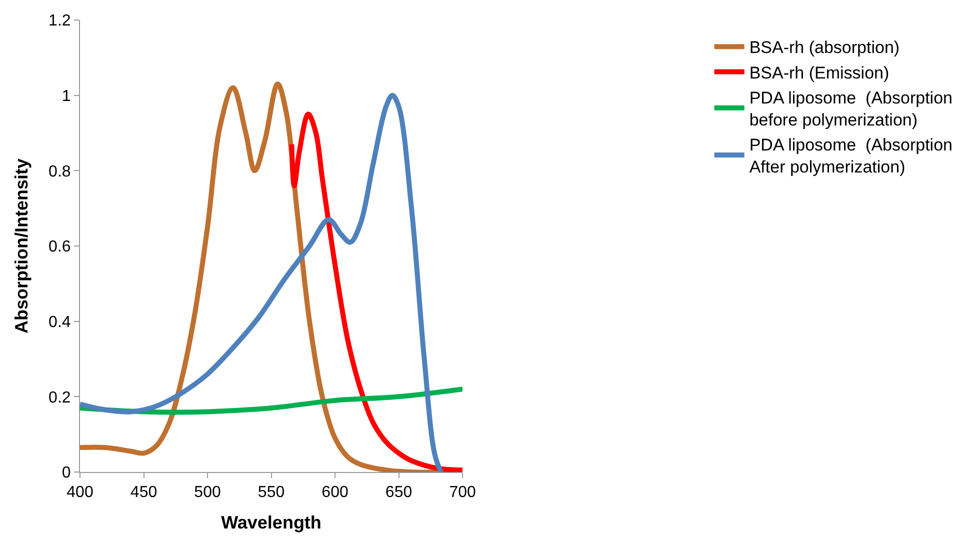 This screenshot has width=968, height=542. What do you see at coordinates (59, 171) in the screenshot?
I see `y-tick-label: 0.8` at bounding box center [59, 171].